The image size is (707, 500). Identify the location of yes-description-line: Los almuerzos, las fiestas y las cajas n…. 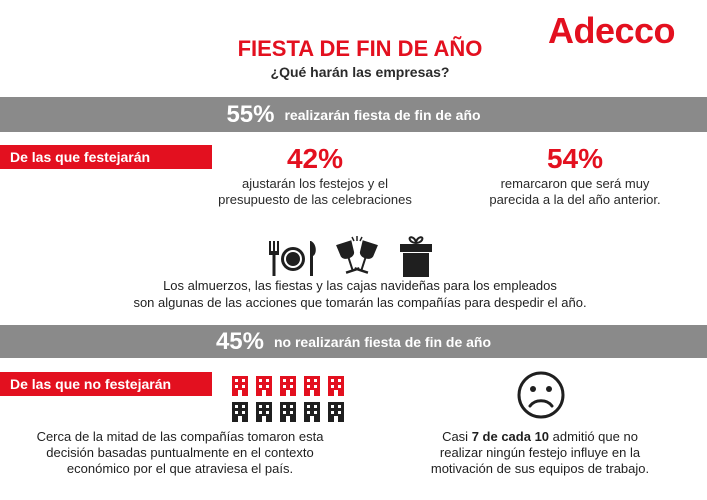
(360, 285).